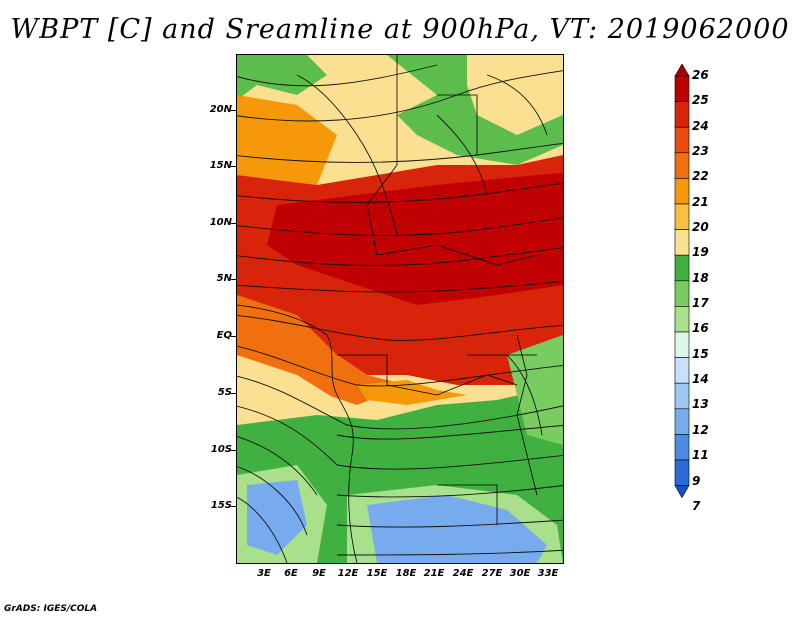 Image resolution: width=800 pixels, height=618 pixels. What do you see at coordinates (700, 353) in the screenshot?
I see `colorbar-label: 15` at bounding box center [700, 353].